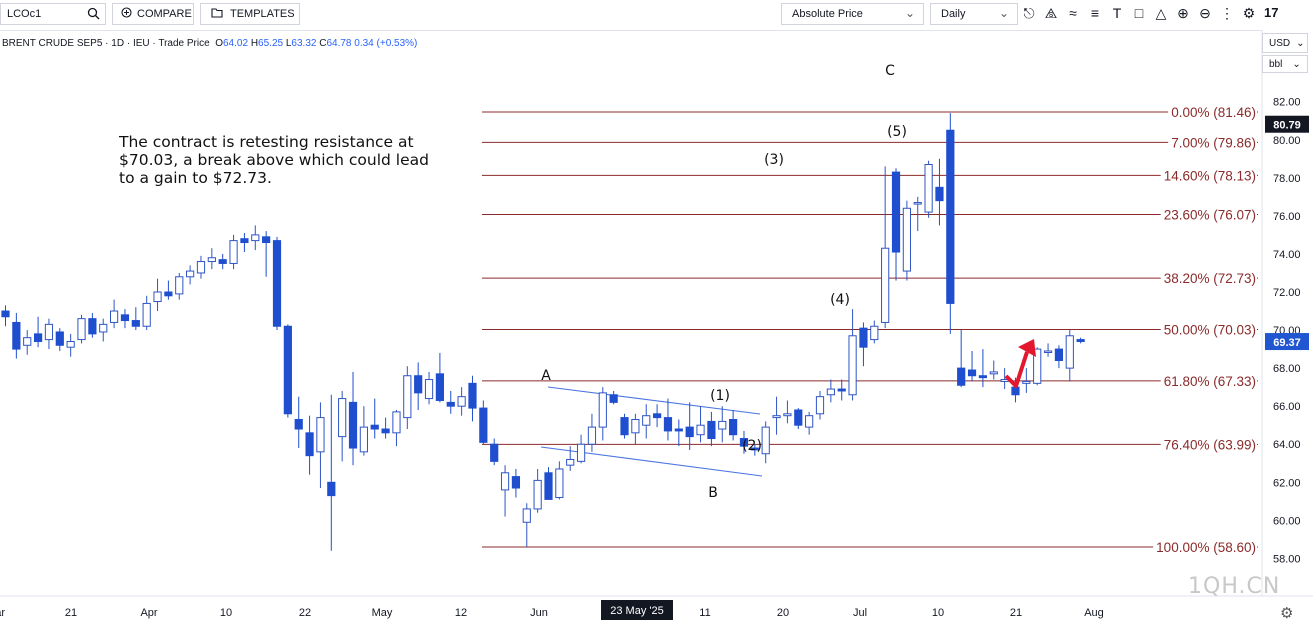 This screenshot has height=626, width=1313. Describe the element at coordinates (126, 14) in the screenshot. I see `plus-circle-icon` at that location.